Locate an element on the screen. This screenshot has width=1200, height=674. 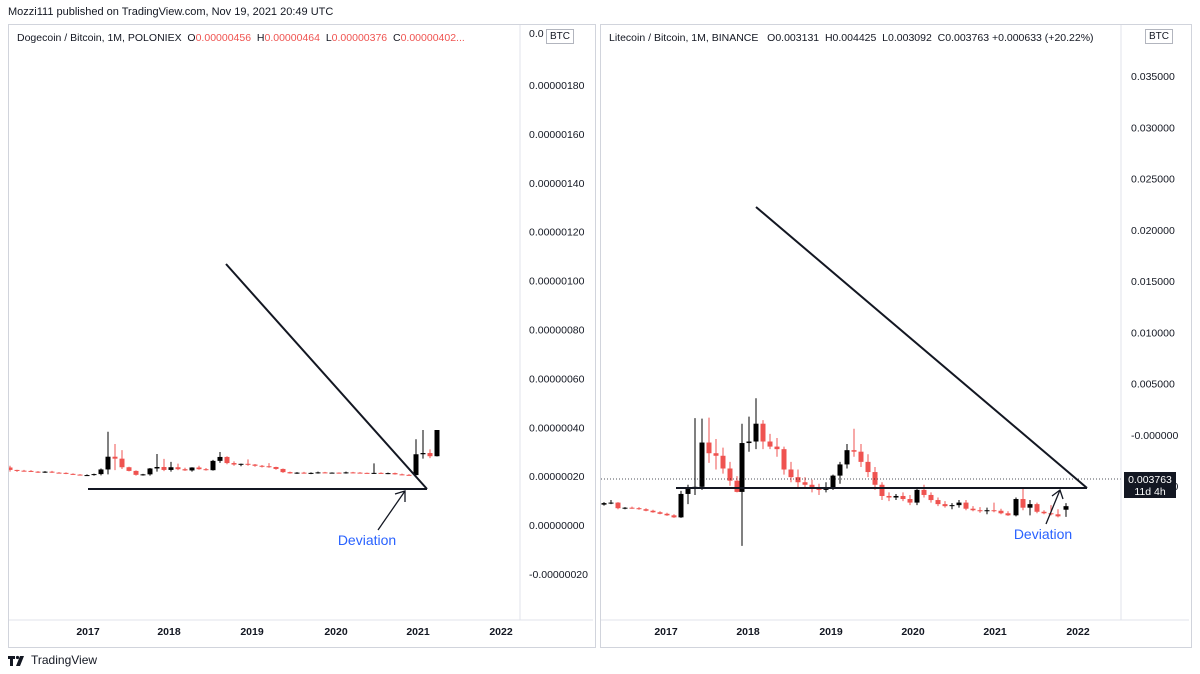
ohlc-l-value: 0.00000376 is located at coordinates (359, 38).